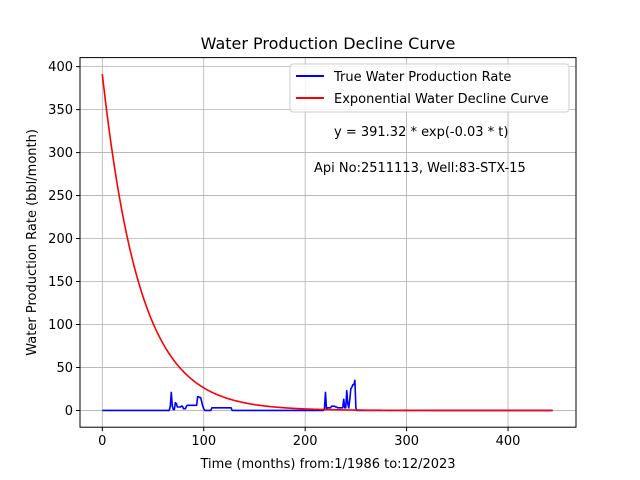 Image resolution: width=640 pixels, height=480 pixels. Describe the element at coordinates (203, 441) in the screenshot. I see `x-tick-label: 100` at that location.